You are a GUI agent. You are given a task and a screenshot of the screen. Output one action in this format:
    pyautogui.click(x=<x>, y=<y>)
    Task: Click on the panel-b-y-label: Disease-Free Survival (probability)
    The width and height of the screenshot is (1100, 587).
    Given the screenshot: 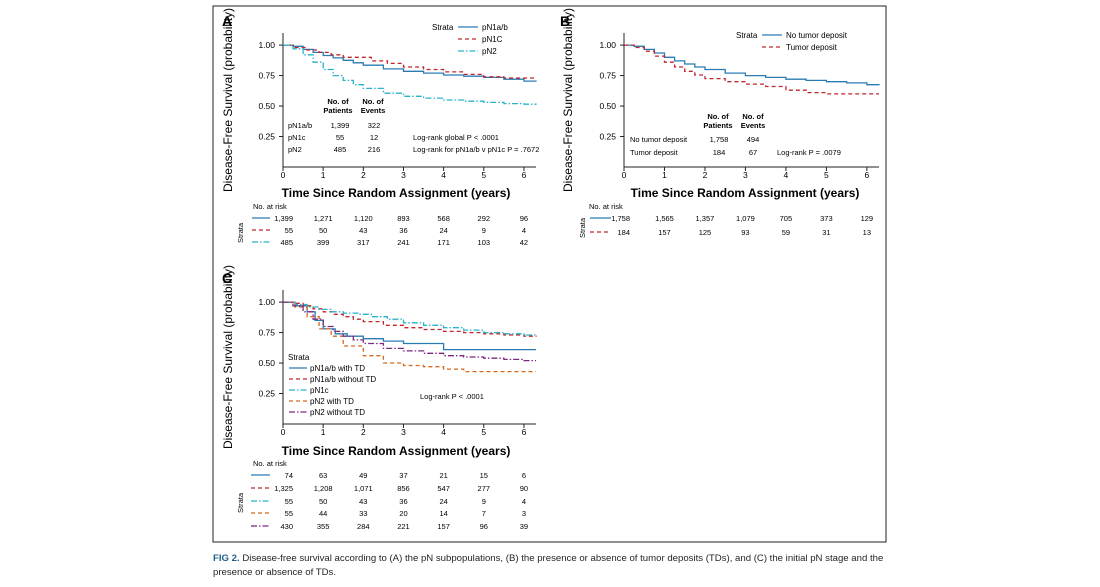 What is the action you would take?
    pyautogui.click(x=568, y=100)
    